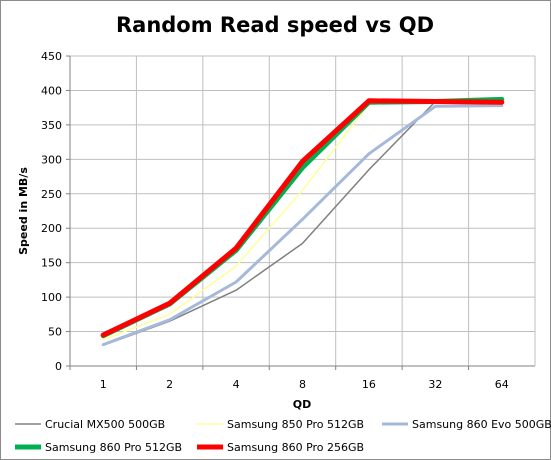 This screenshot has height=460, width=551. I want to click on legend-label: Samsung 860 Pro 256GB, so click(295, 447).